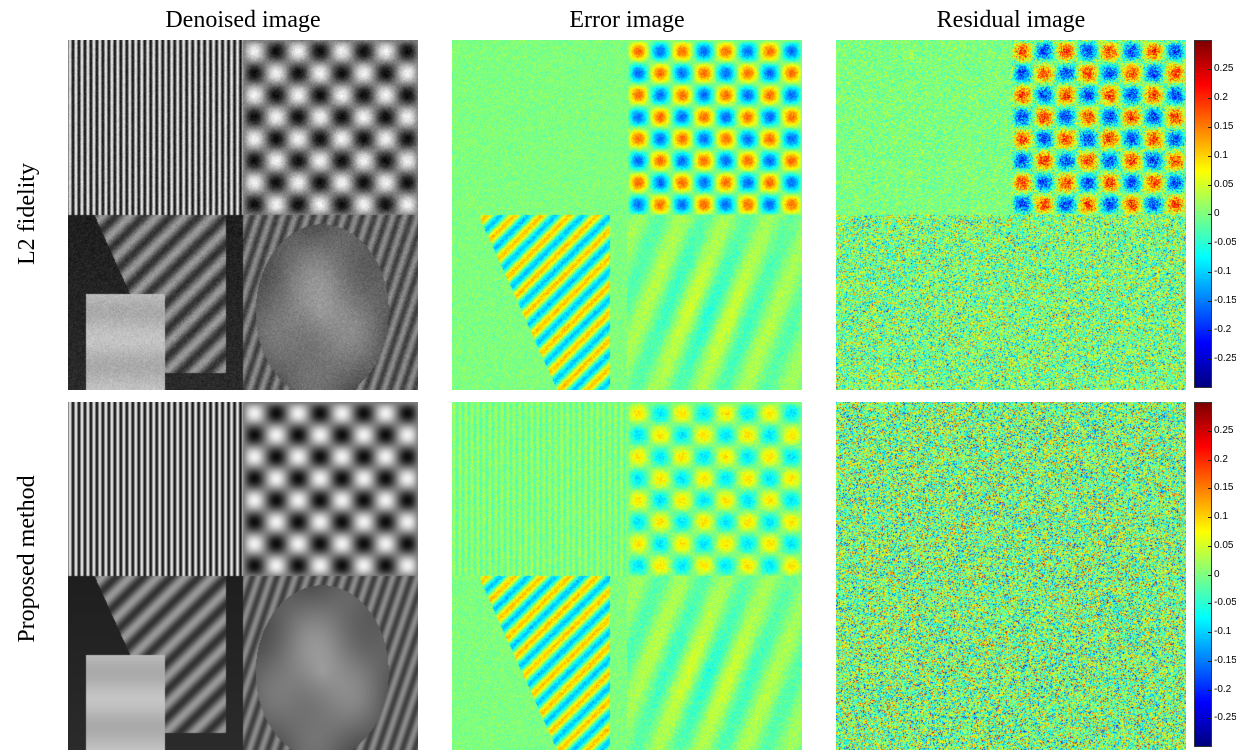 The image size is (1236, 751). Describe the element at coordinates (627, 20) in the screenshot. I see `column-title-error: Error image` at that location.